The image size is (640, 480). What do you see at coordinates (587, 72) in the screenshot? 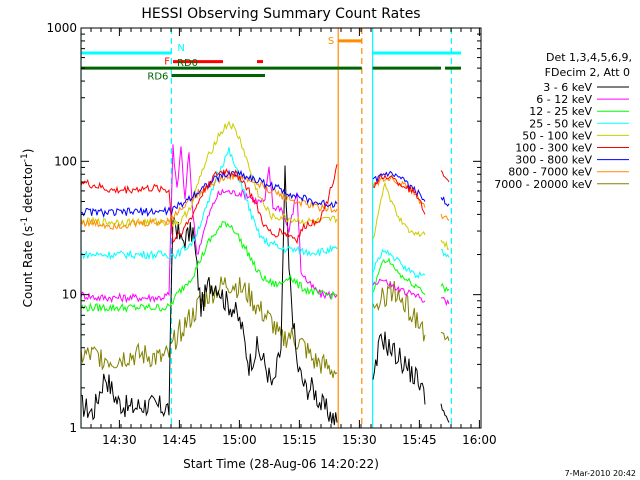
I see `legend-header-line-2: FDecim 2, Att 0` at bounding box center [587, 72].